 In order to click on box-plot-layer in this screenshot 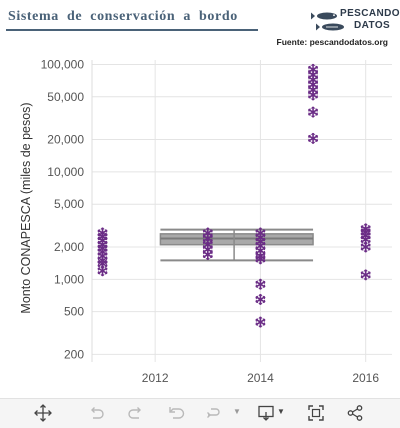, I will do `click(236, 245)`.